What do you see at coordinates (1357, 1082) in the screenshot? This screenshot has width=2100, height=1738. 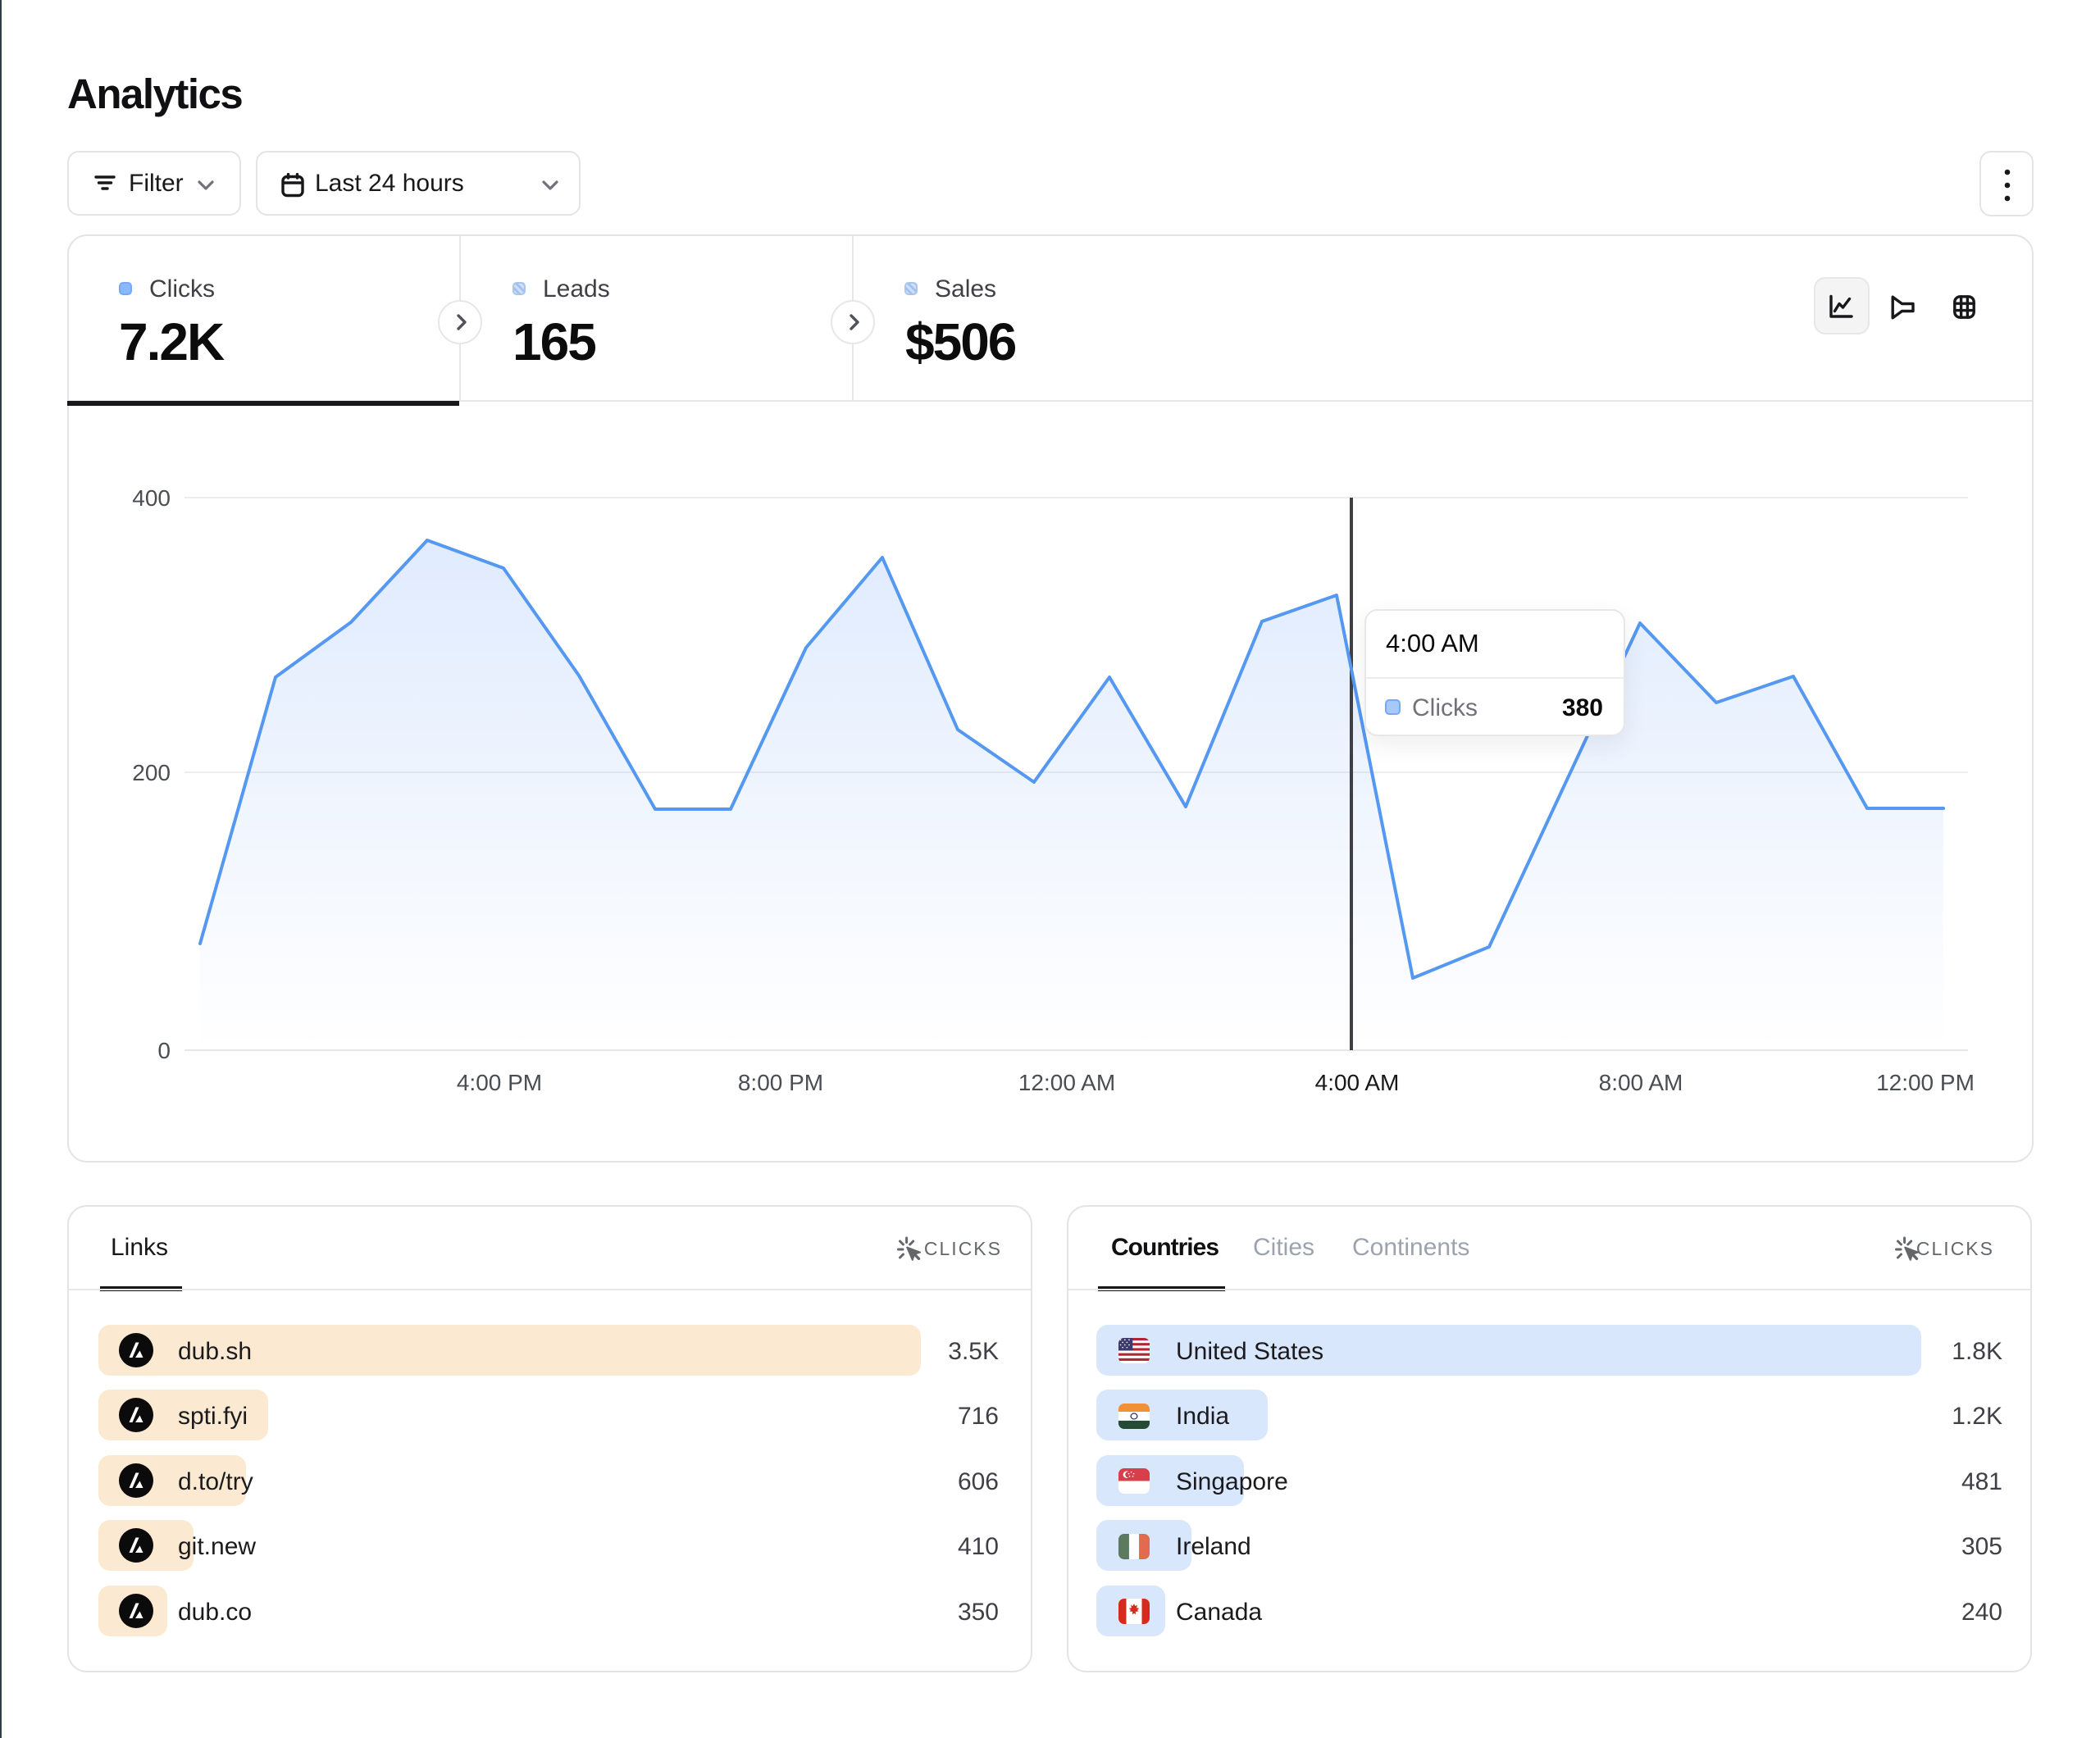 I see `svg-text: 4:00 AM` at bounding box center [1357, 1082].